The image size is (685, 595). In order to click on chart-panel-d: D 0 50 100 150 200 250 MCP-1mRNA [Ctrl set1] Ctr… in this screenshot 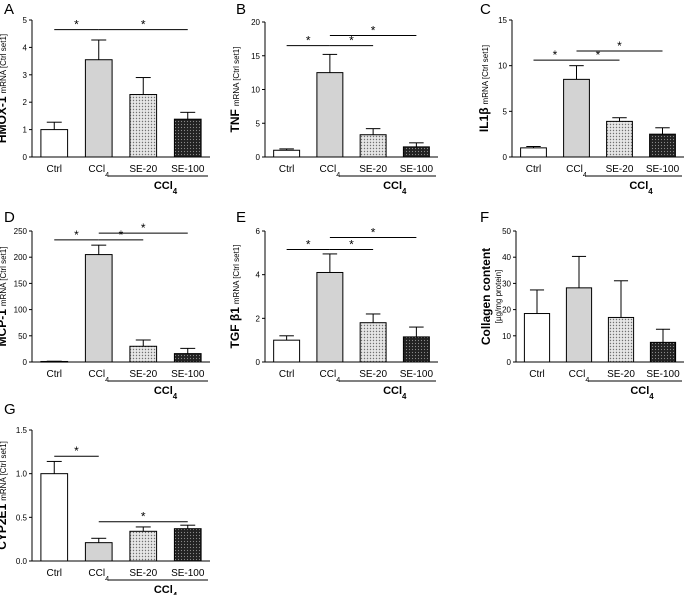, I will do `click(105, 305)`.